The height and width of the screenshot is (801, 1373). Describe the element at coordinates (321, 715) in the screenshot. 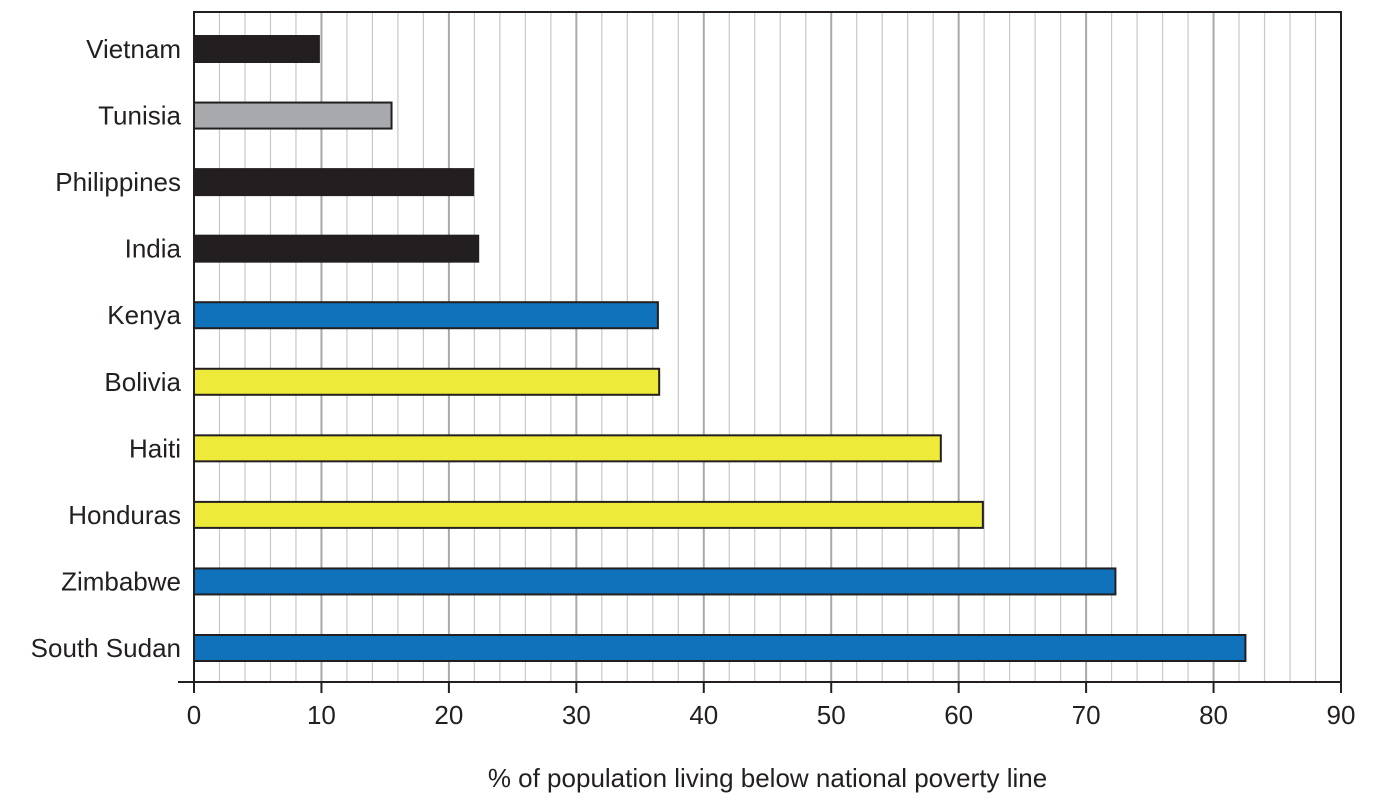

I see `x-tick-label: 10` at that location.